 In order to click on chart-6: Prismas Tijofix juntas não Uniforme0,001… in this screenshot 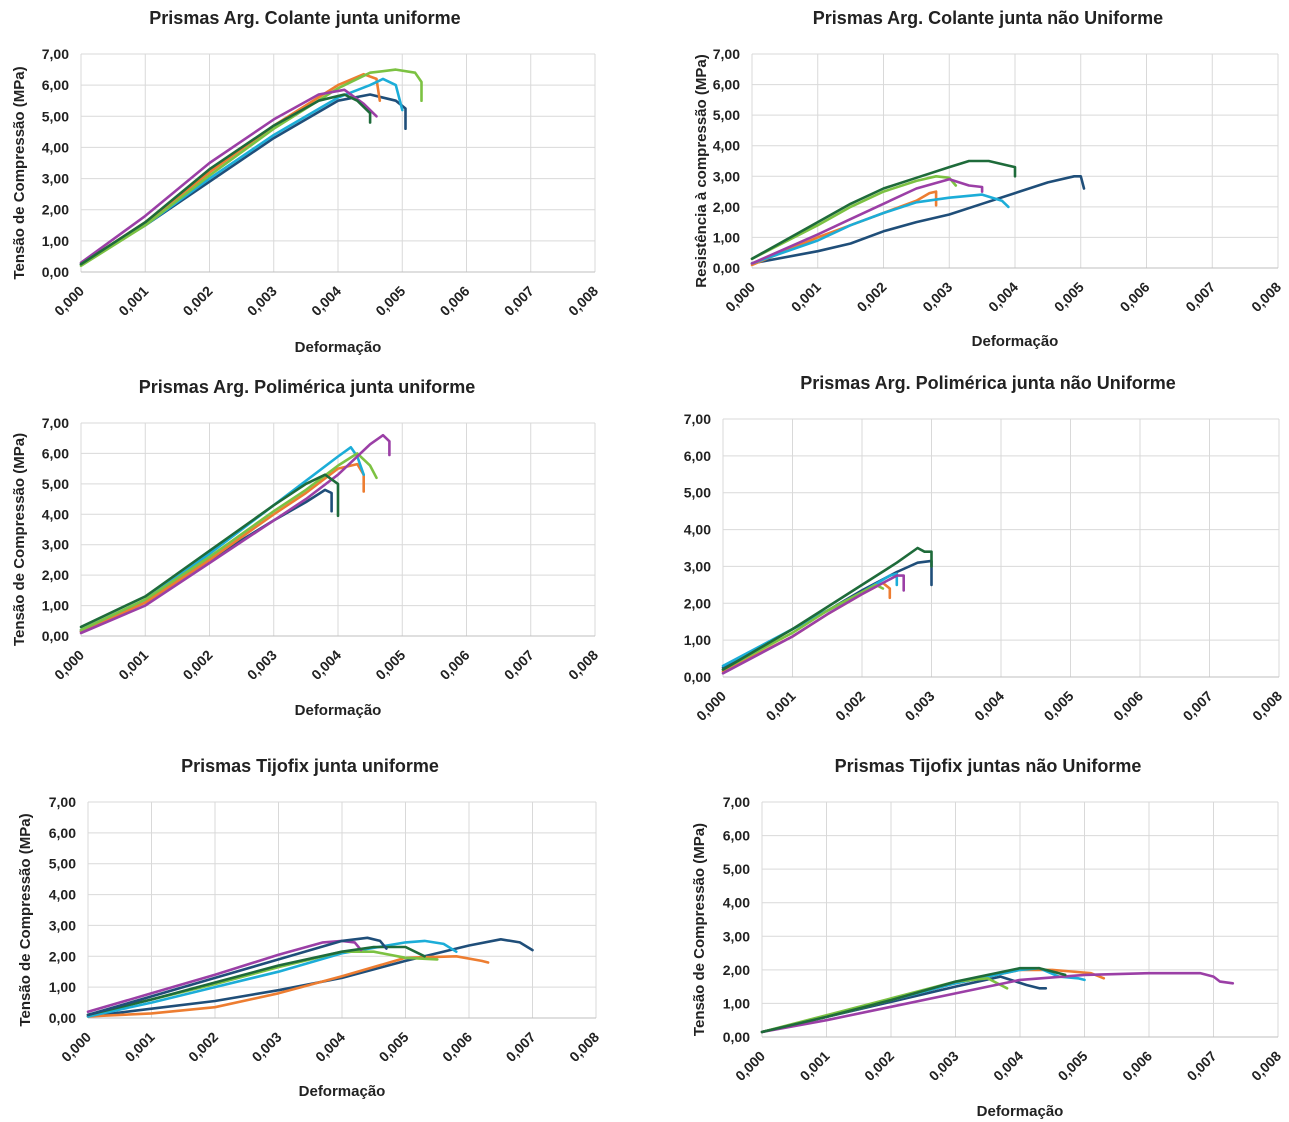, I will do `click(987, 938)`.